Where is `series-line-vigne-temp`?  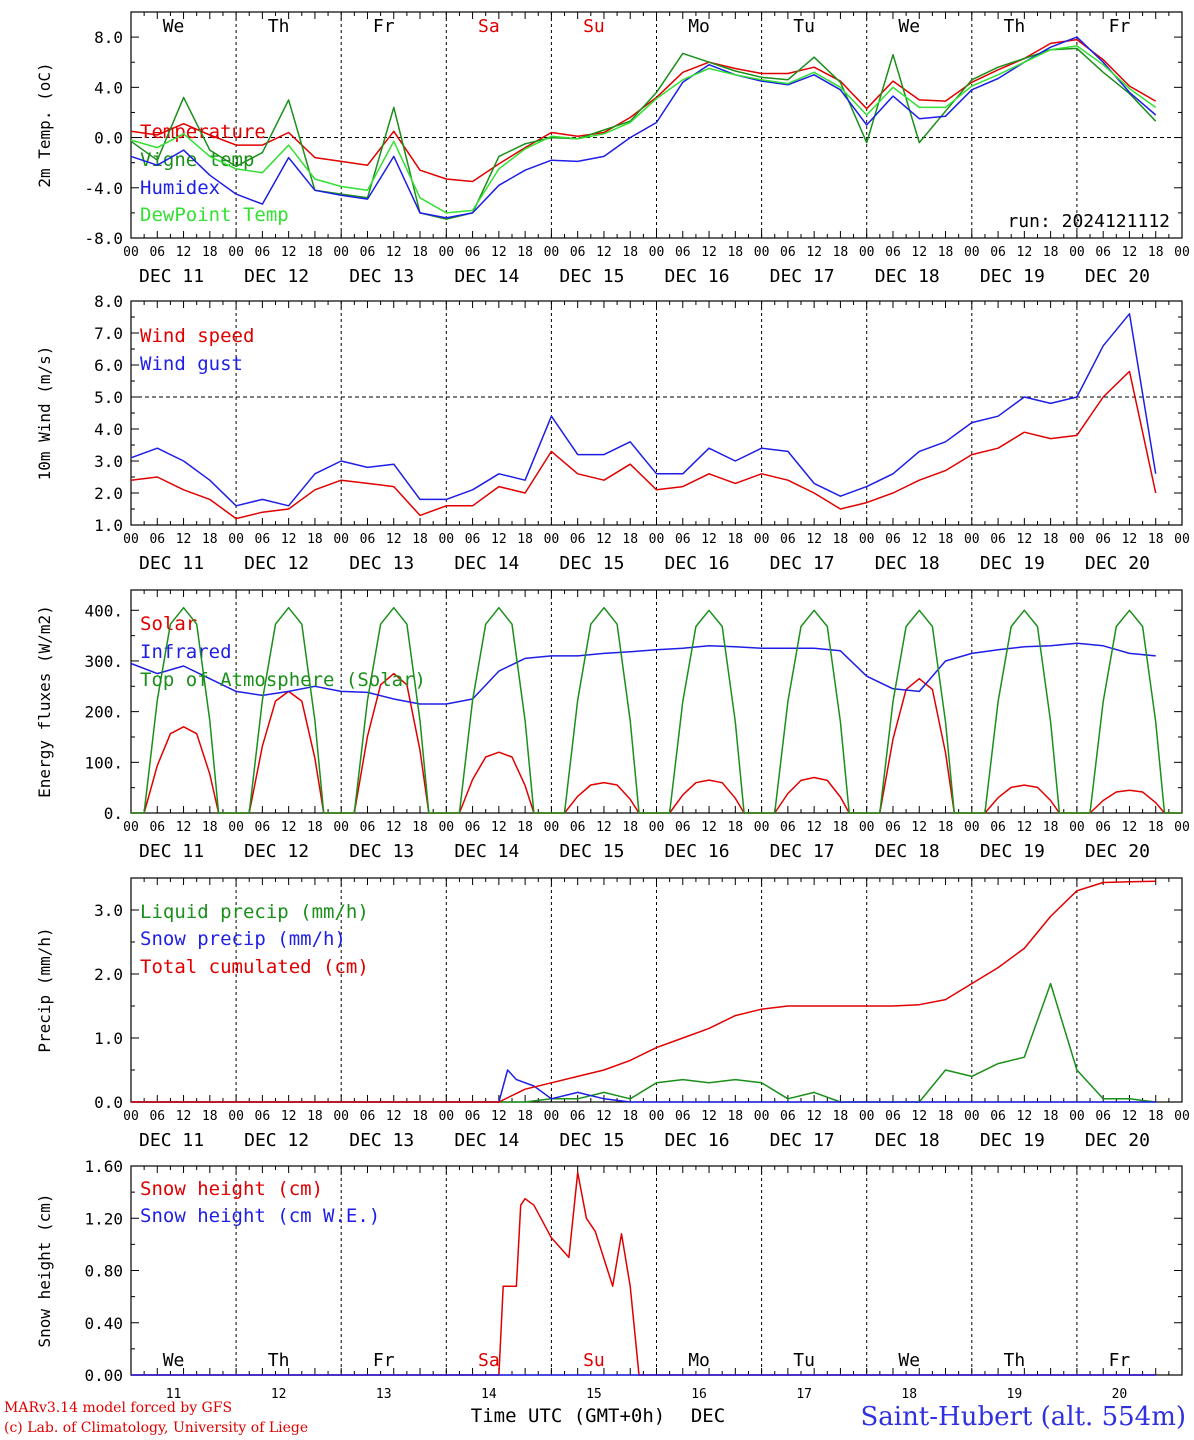
series-line-vigne-temp is located at coordinates (643, 133).